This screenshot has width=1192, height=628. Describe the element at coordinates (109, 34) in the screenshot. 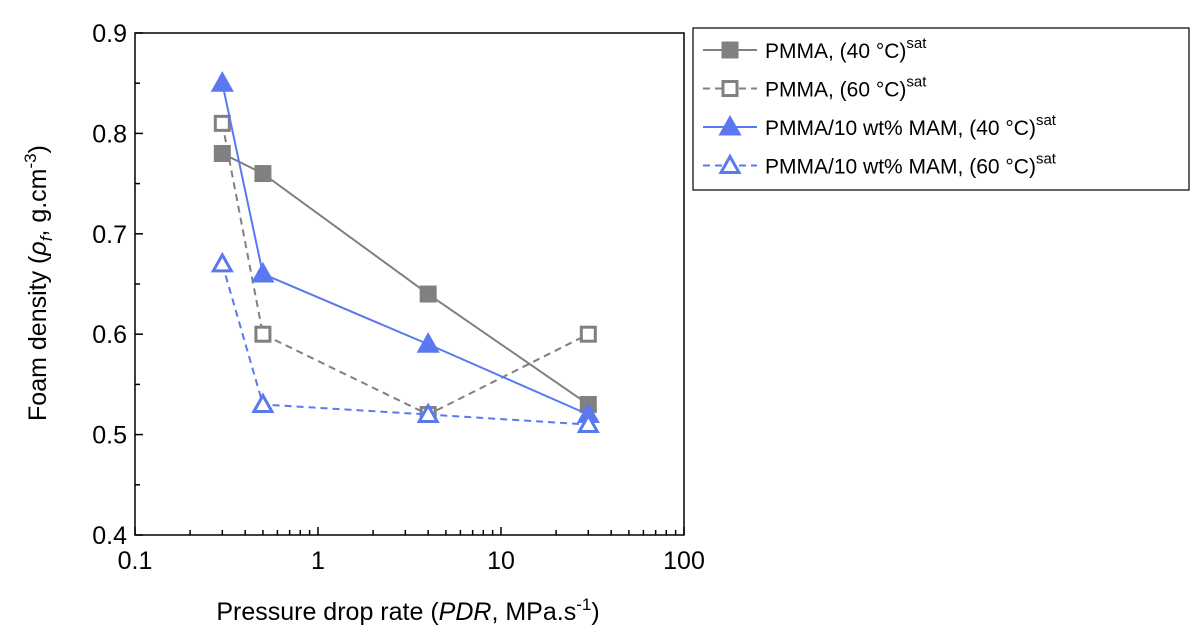

I see `y-tick-label: 0.9` at that location.